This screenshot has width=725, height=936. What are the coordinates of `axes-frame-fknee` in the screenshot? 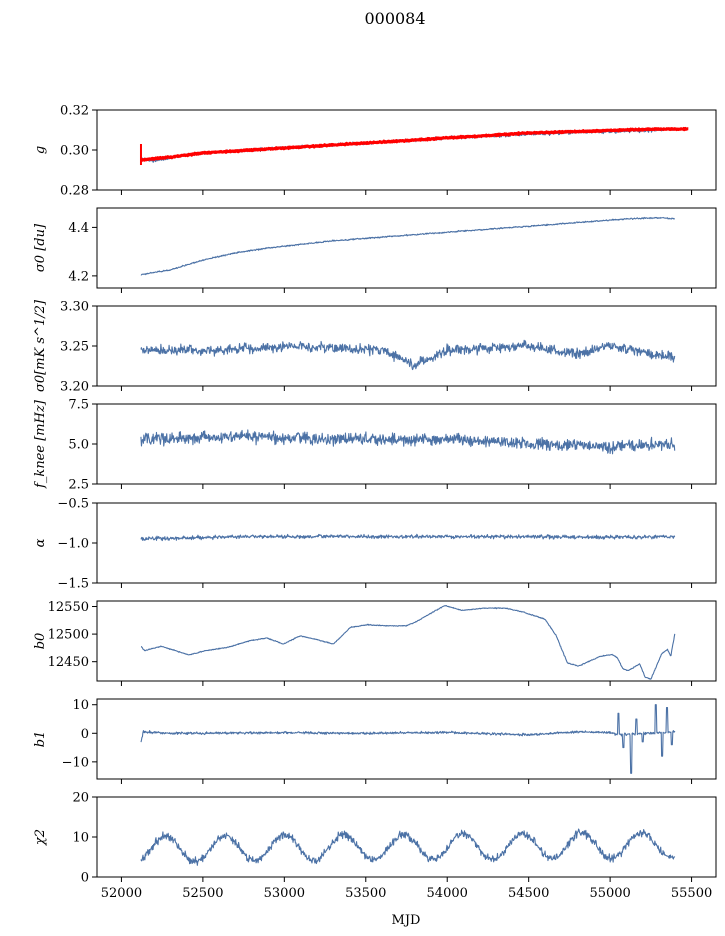 It's located at (406, 444).